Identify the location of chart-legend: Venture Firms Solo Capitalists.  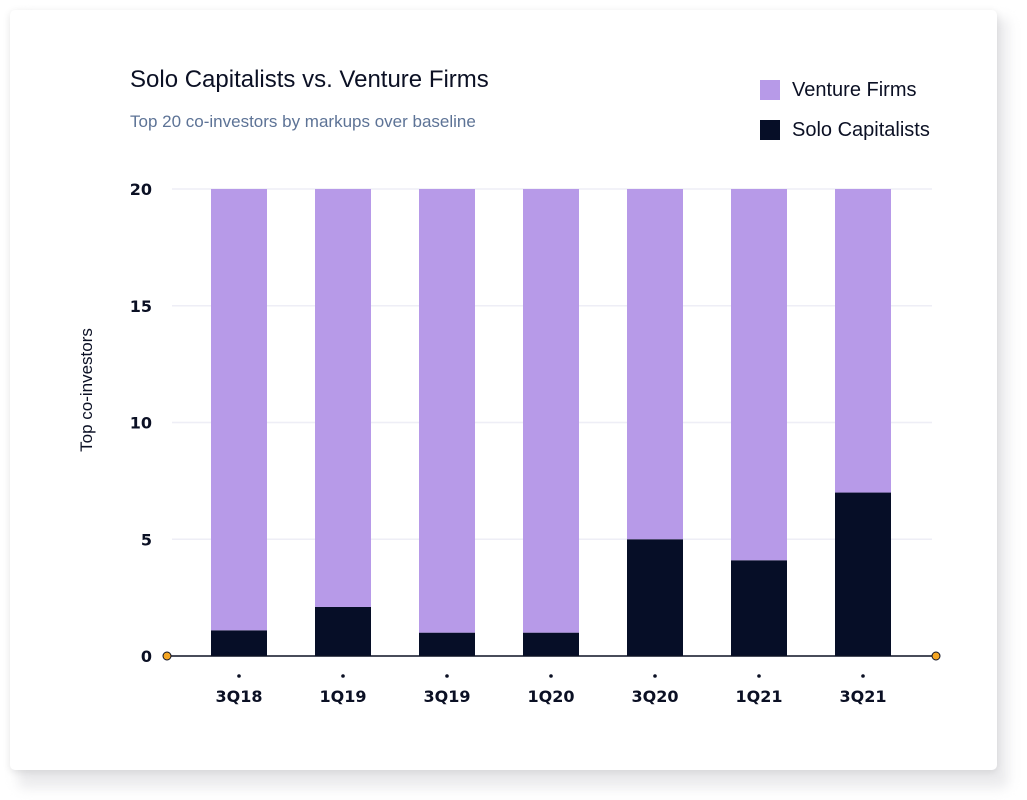
(845, 110).